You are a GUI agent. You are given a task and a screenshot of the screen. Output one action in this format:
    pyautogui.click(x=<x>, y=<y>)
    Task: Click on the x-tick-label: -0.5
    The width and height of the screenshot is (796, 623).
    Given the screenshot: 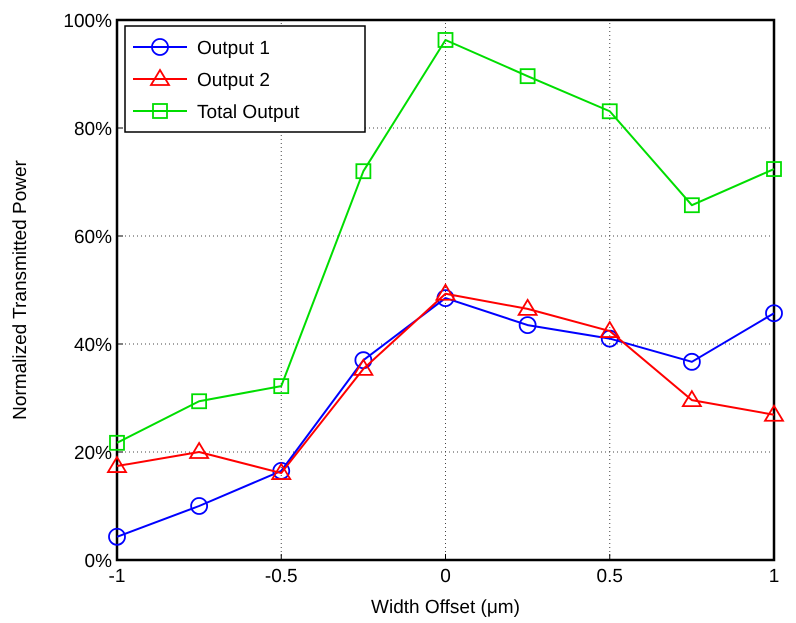 What is the action you would take?
    pyautogui.click(x=281, y=576)
    